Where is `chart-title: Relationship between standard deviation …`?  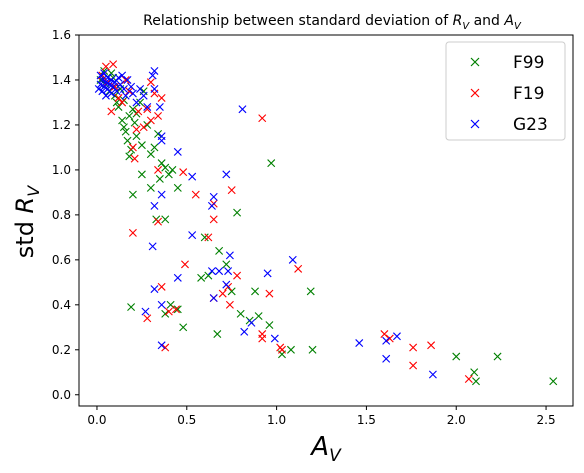
chart-title: Relationship between standard deviation … is located at coordinates (332, 22).